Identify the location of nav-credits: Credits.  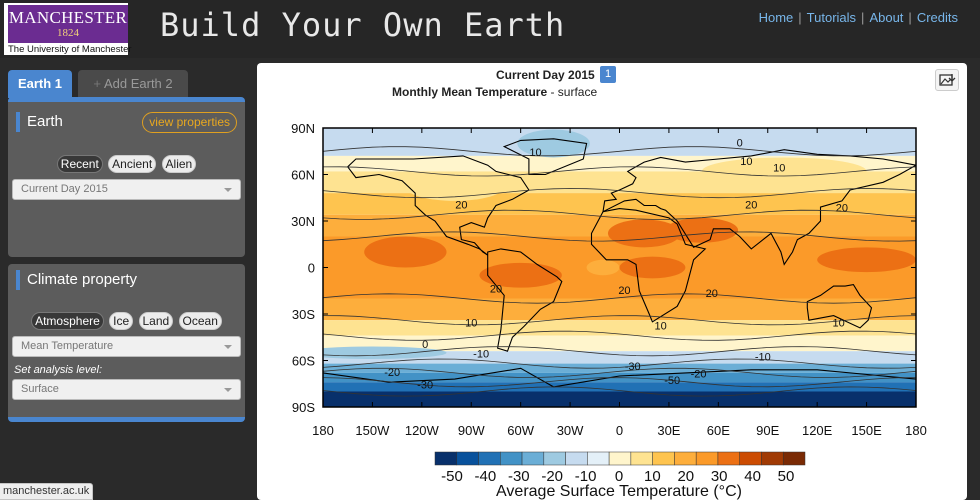
(937, 17).